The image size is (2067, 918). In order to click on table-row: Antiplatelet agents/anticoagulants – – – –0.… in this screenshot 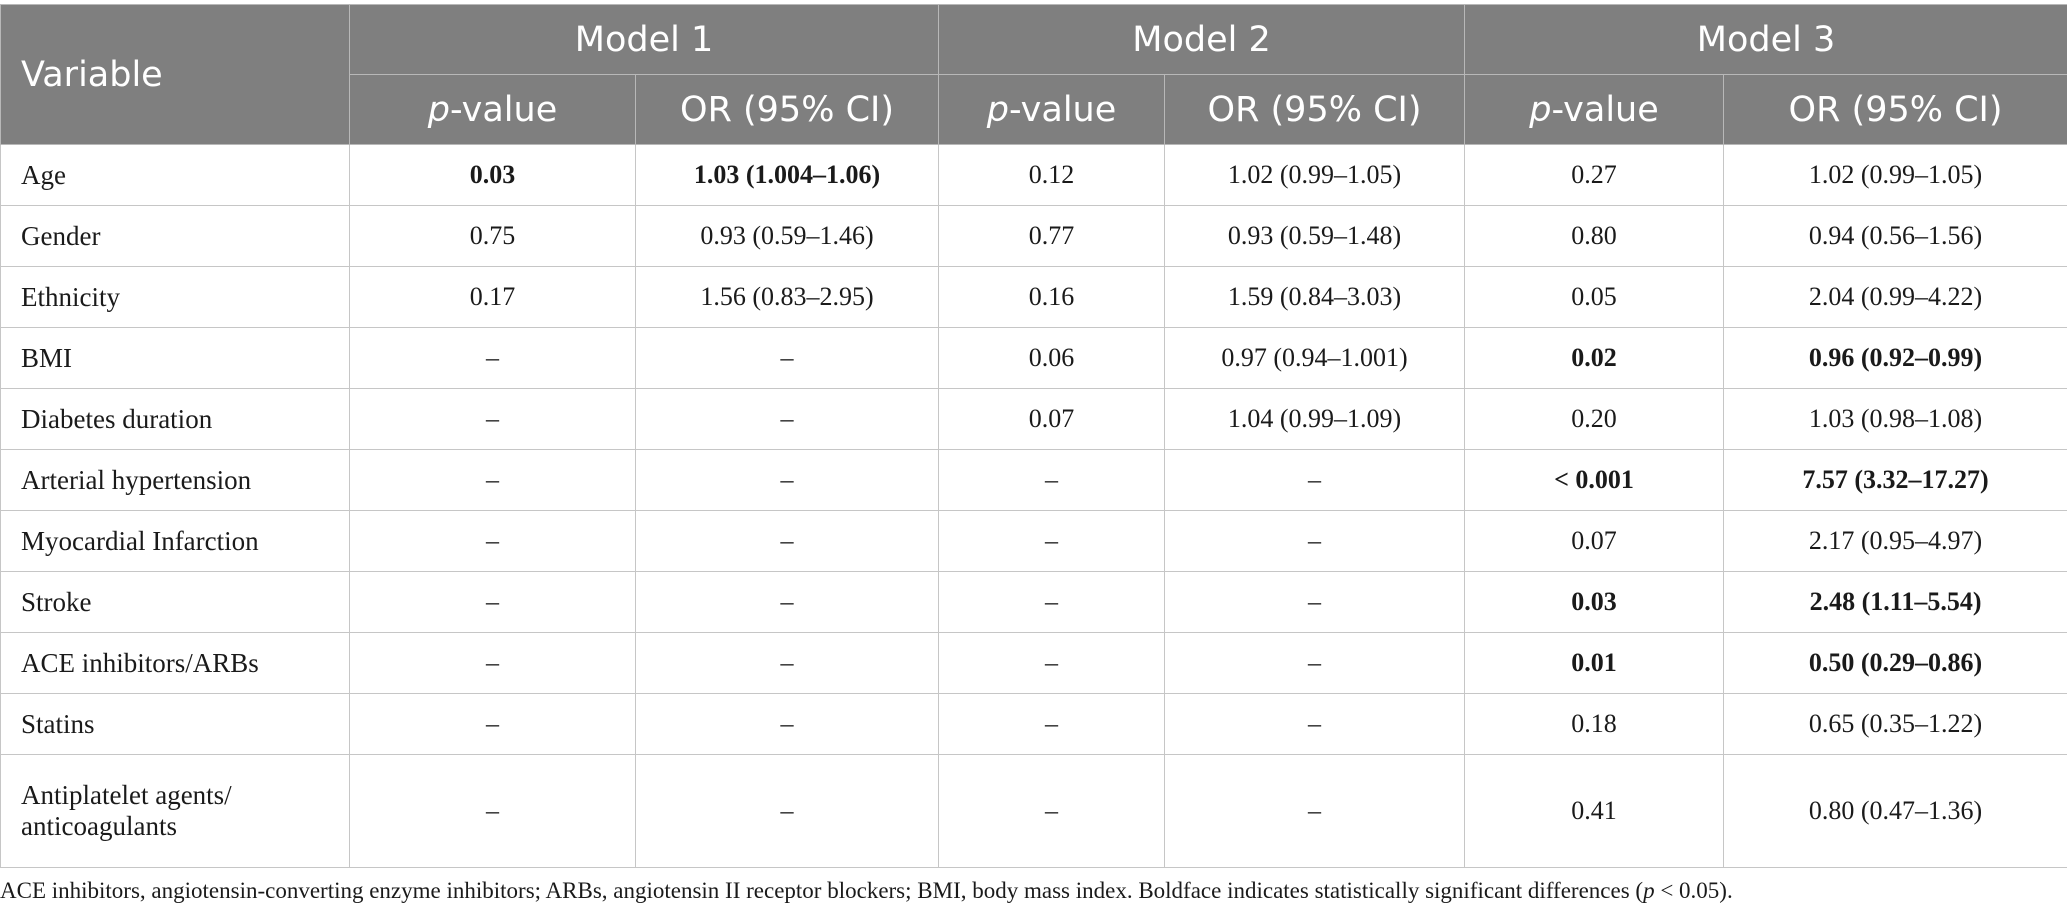, I will do `click(1033, 811)`.